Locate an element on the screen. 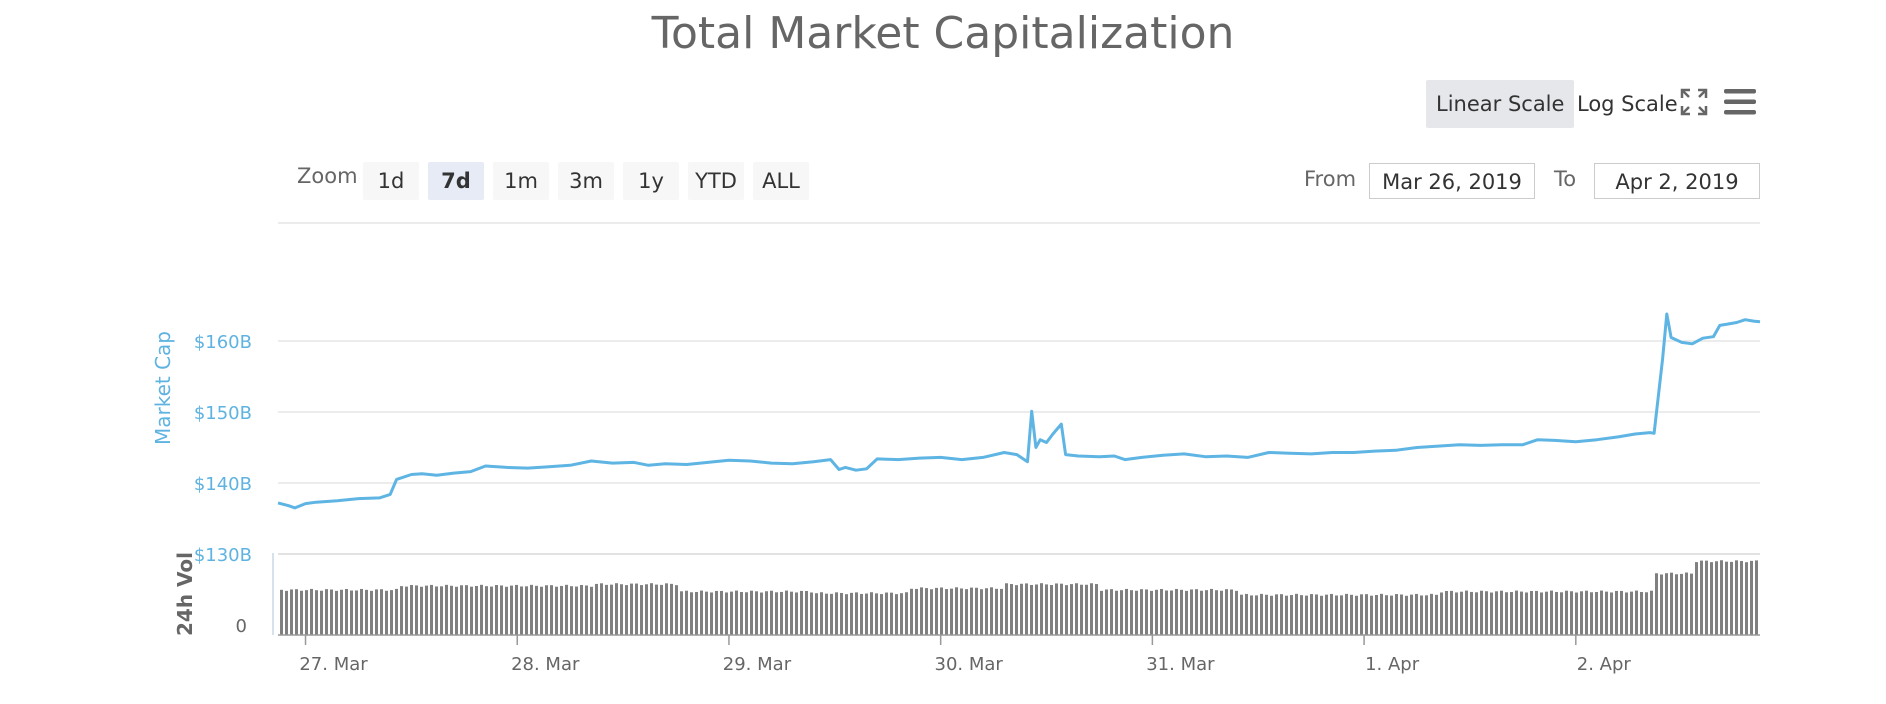  chart-title: Total Market Capitalization is located at coordinates (943, 33).